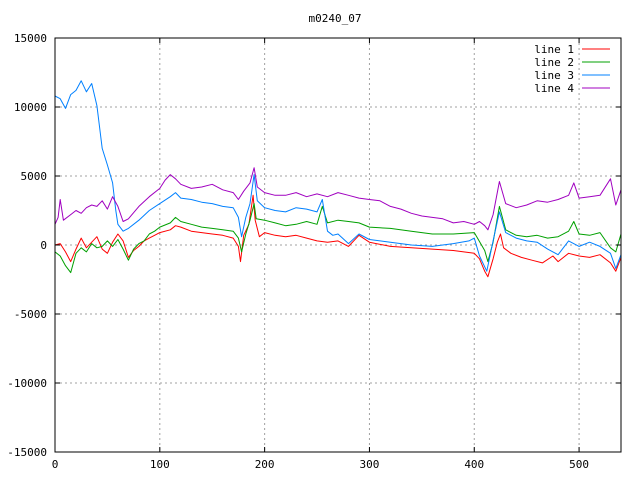 The height and width of the screenshot is (480, 640). What do you see at coordinates (55, 464) in the screenshot?
I see `x-tick-label: 0` at bounding box center [55, 464].